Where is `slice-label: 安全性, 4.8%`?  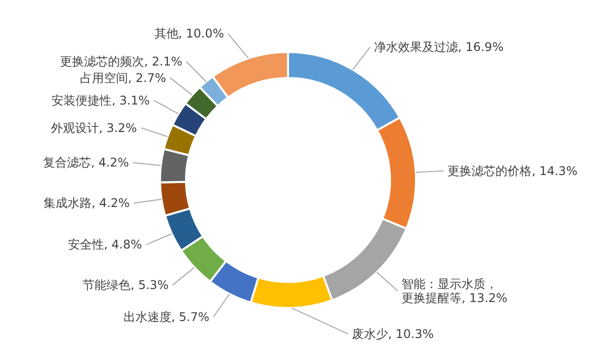
slice-label: 安全性, 4.8% is located at coordinates (105, 245).